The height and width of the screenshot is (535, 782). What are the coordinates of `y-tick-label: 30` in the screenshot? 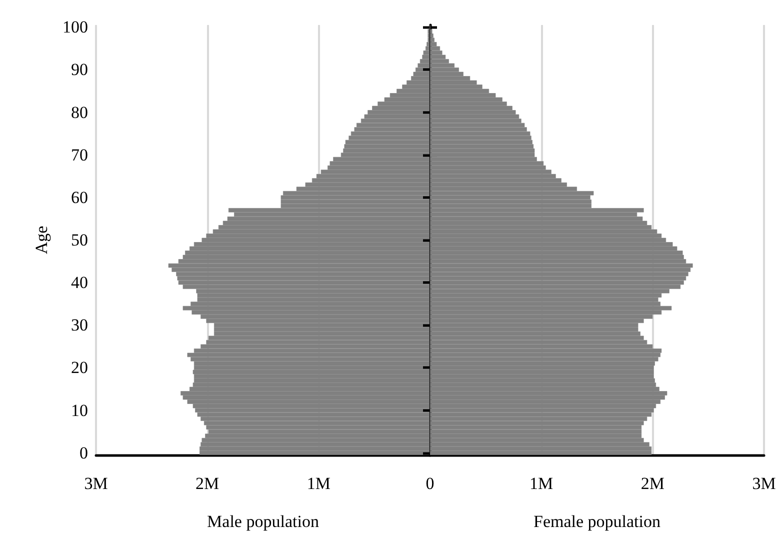 It's located at (79, 325).